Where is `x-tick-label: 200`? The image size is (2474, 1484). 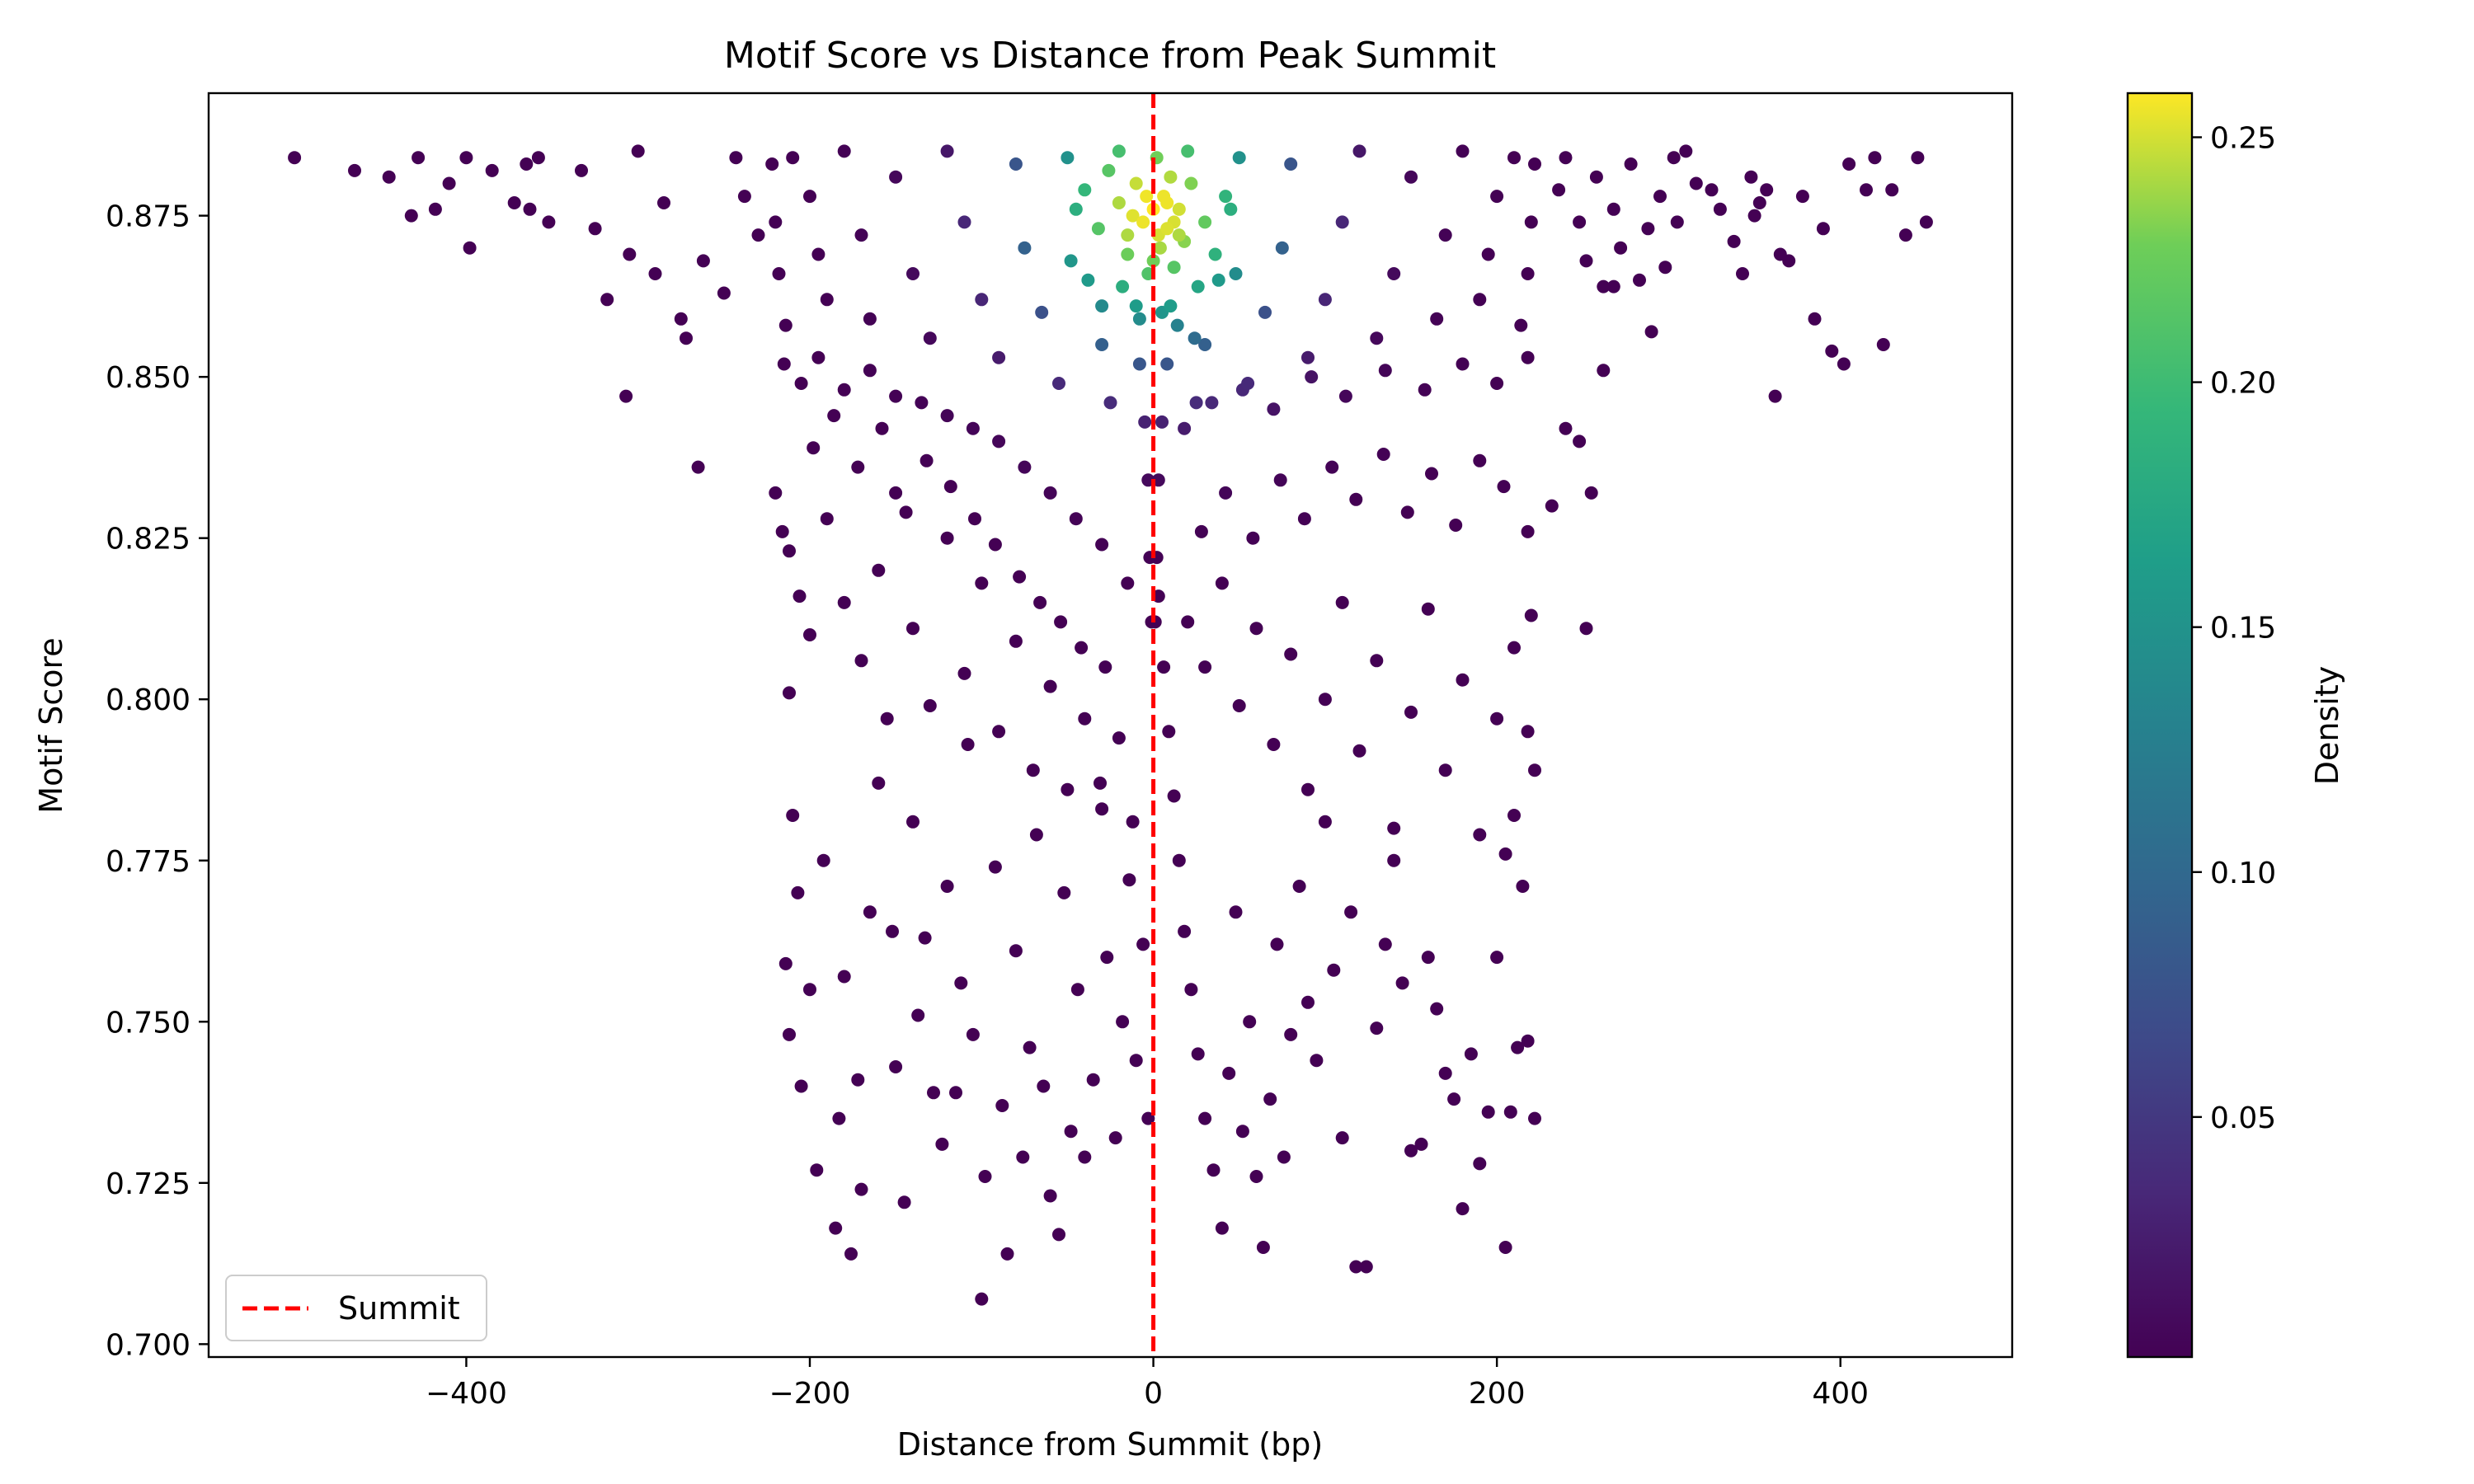
x-tick-label: 200 is located at coordinates (1497, 1394).